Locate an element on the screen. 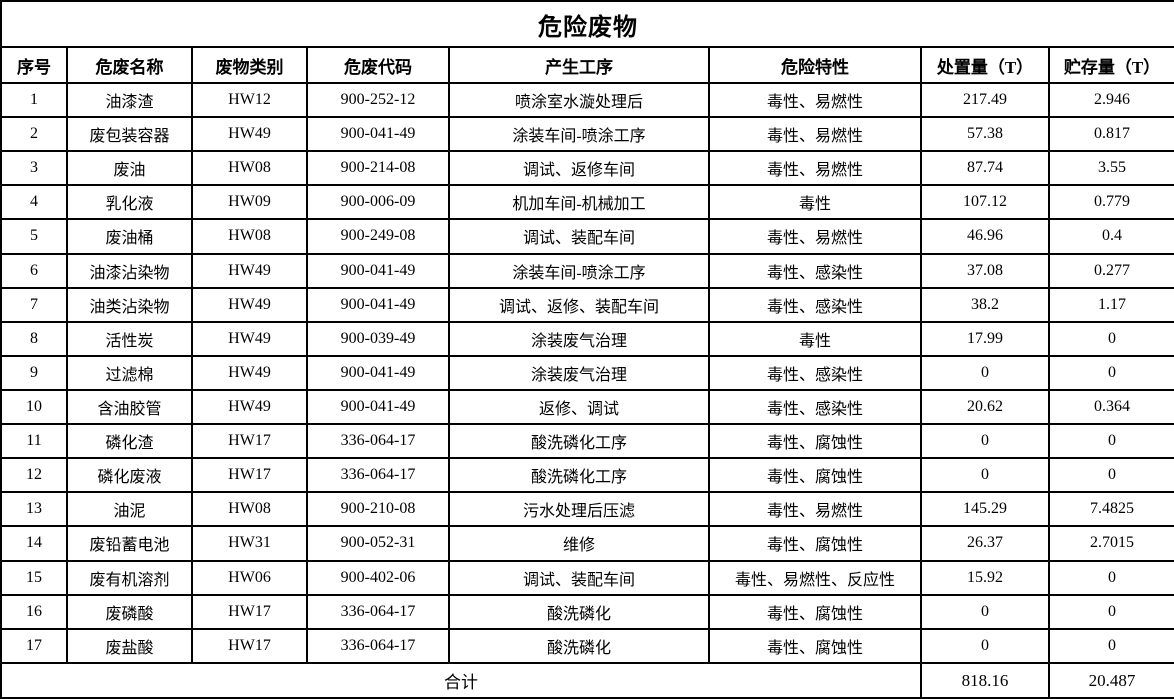 The height and width of the screenshot is (699, 1174). table-row: 8 活性炭 HW49 900-039-49 涂装废气治理 毒性 17.99 0 is located at coordinates (587, 338).